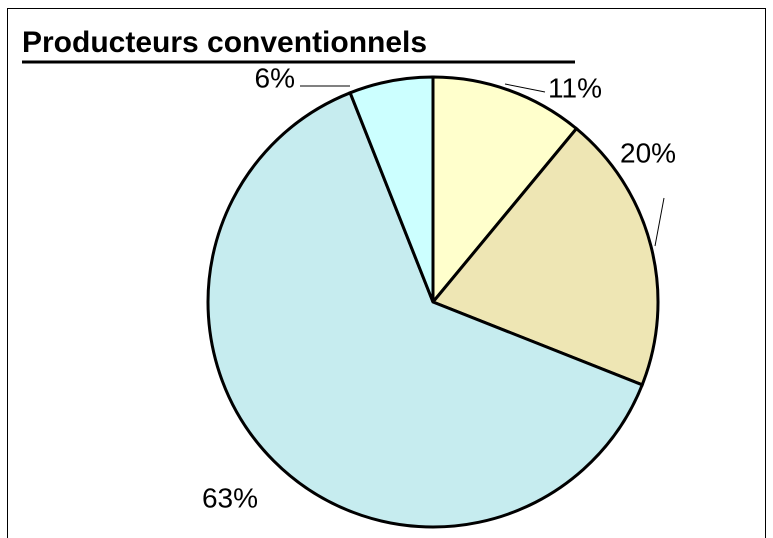 The width and height of the screenshot is (773, 538). What do you see at coordinates (230, 497) in the screenshot?
I see `data-label: 63%` at bounding box center [230, 497].